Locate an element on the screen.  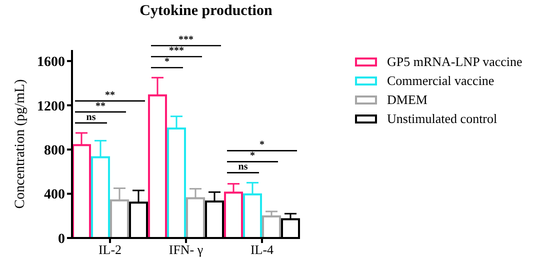
x-tick-label: IFN- γ is located at coordinates (186, 250).